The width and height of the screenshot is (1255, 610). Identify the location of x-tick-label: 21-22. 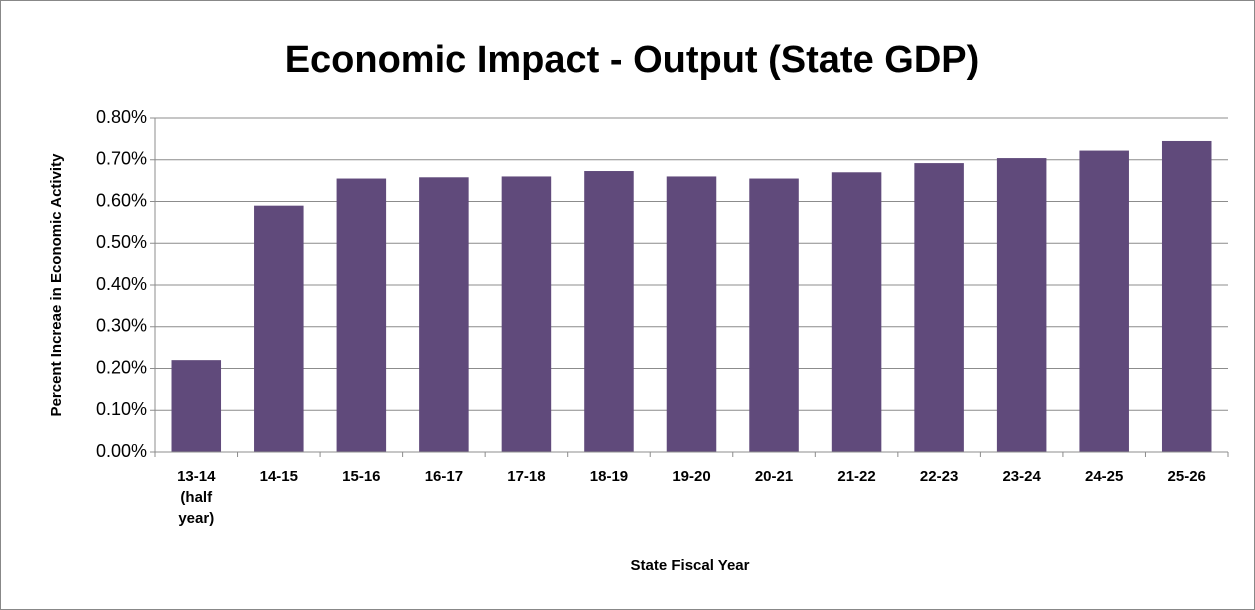
(856, 476).